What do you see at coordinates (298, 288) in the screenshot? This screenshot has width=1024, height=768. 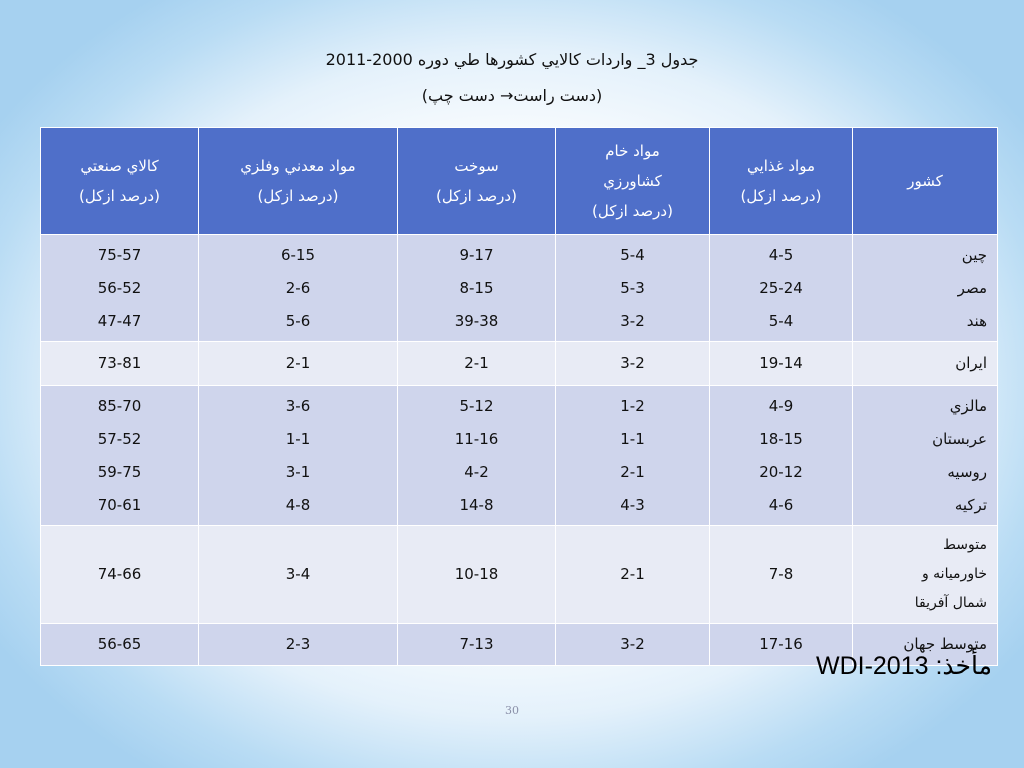 I see `ores-metals-cell: 6-15 2-6 5-6` at bounding box center [298, 288].